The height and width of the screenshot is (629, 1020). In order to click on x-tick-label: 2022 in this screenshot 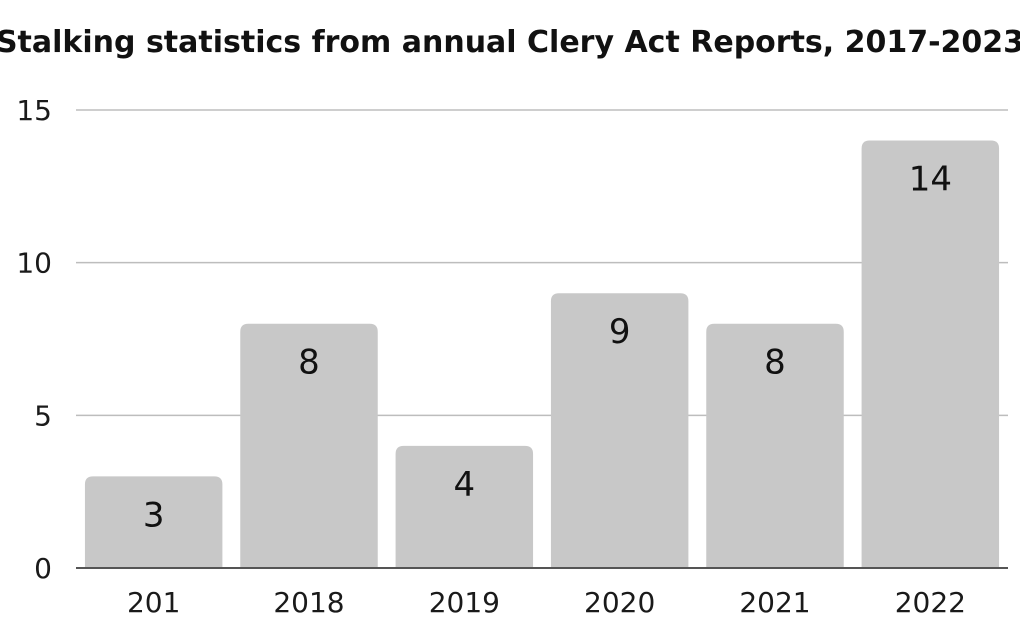, I will do `click(930, 602)`.